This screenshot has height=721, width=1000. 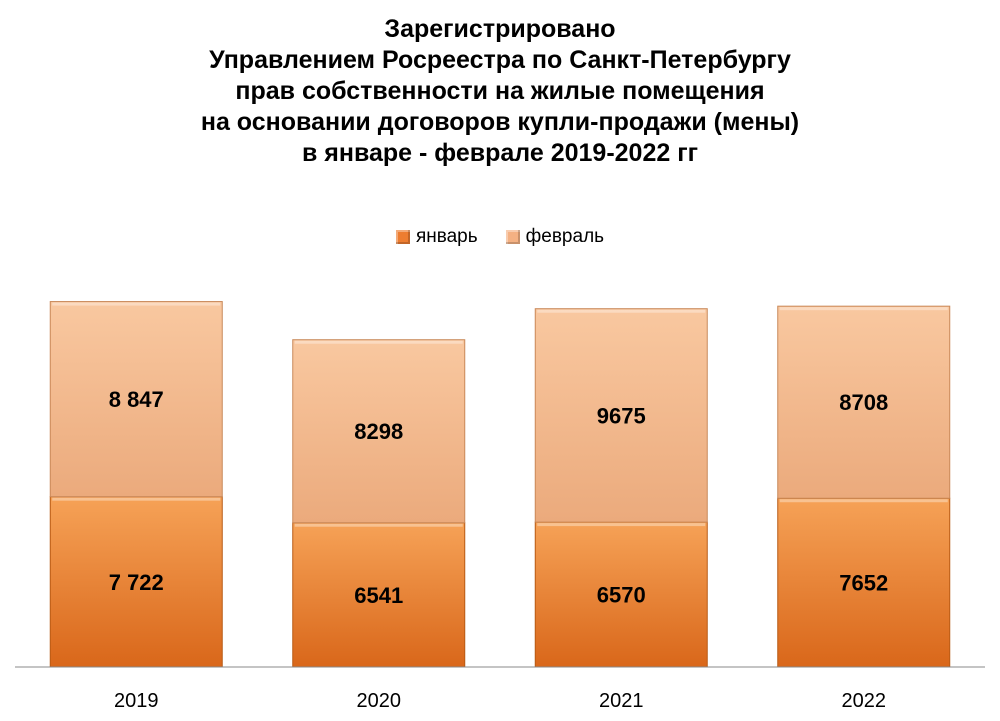 I want to click on x-tick-label-2020: 2020, so click(x=379, y=701).